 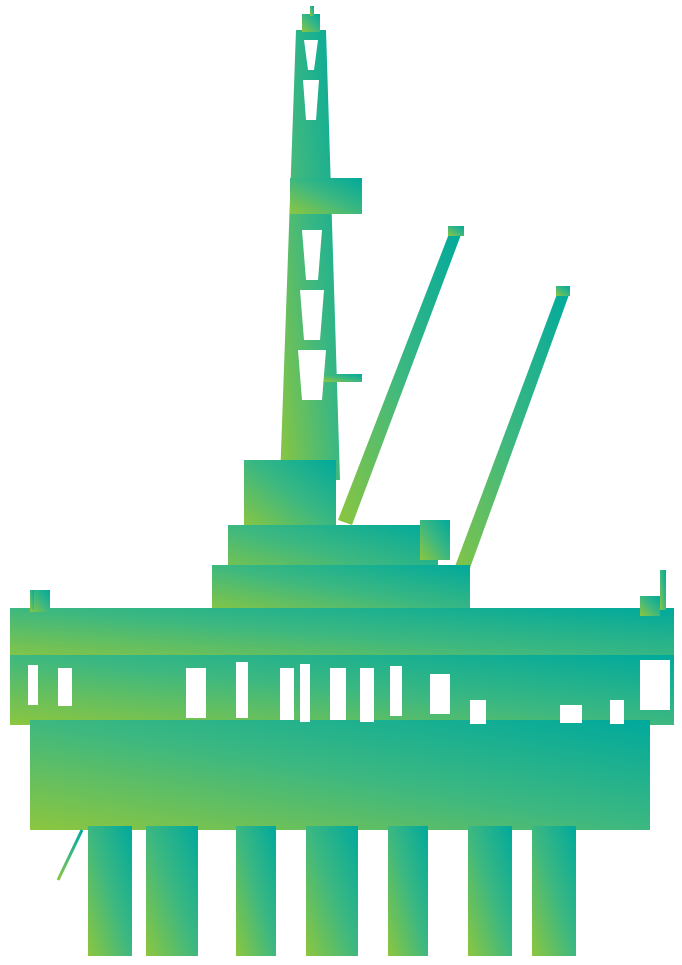 What do you see at coordinates (401, 375) in the screenshot?
I see `crane-boom-left` at bounding box center [401, 375].